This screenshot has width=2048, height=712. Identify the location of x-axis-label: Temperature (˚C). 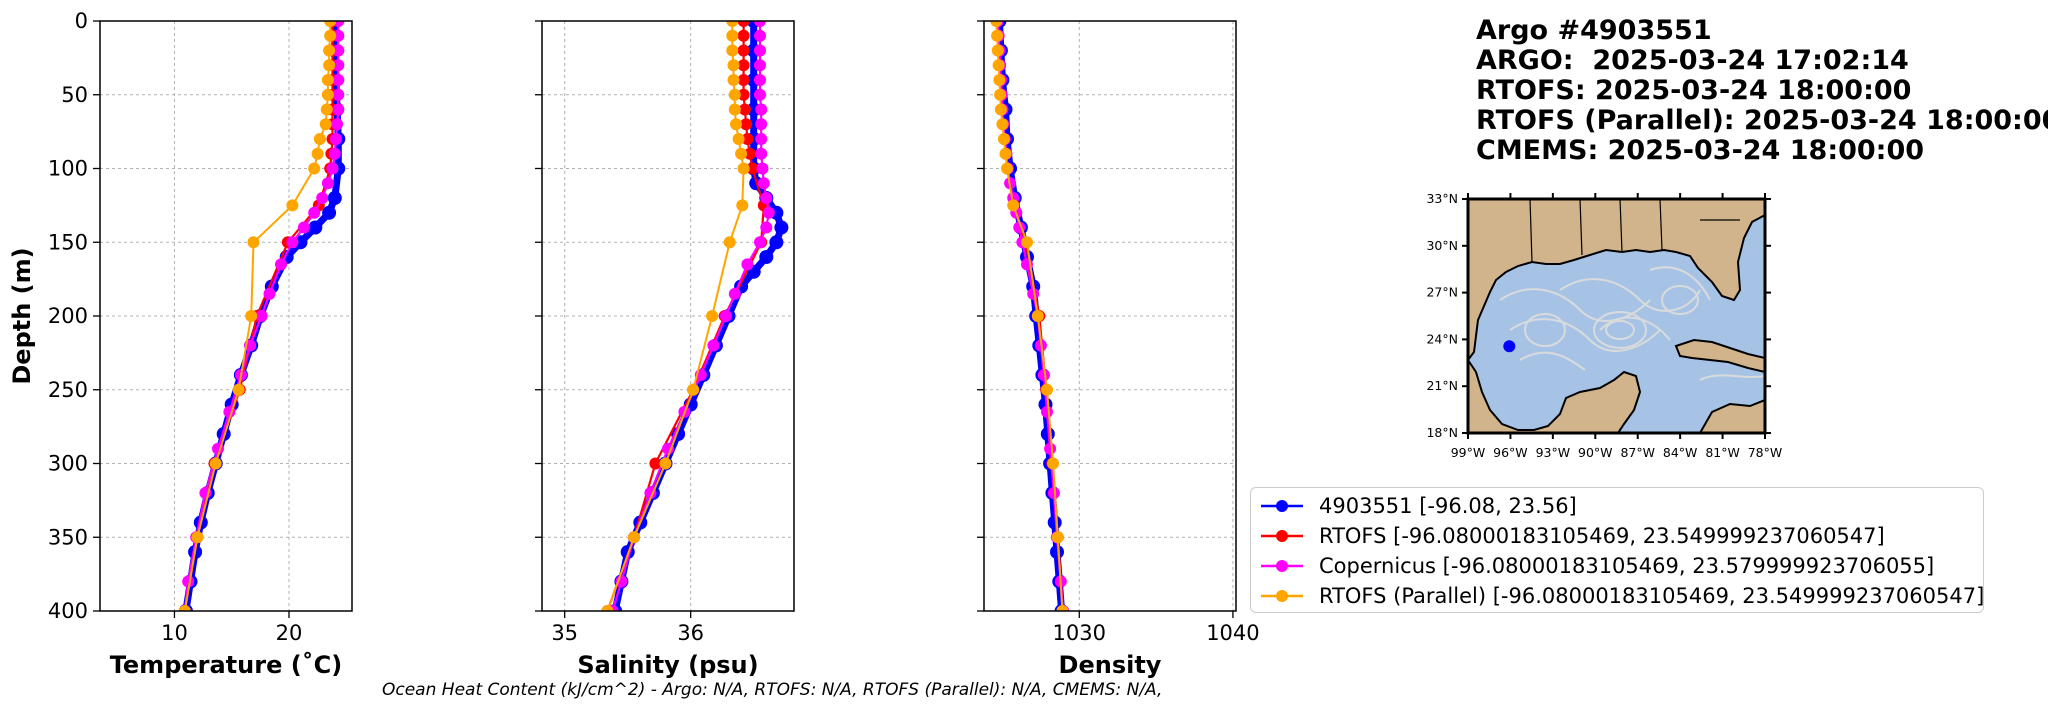
(226, 665).